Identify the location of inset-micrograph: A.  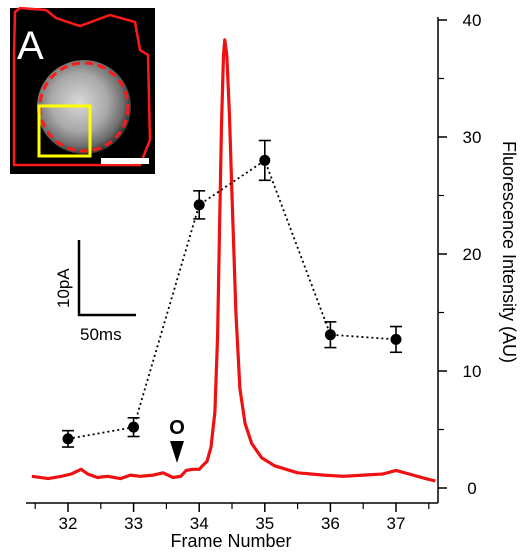
(82, 90).